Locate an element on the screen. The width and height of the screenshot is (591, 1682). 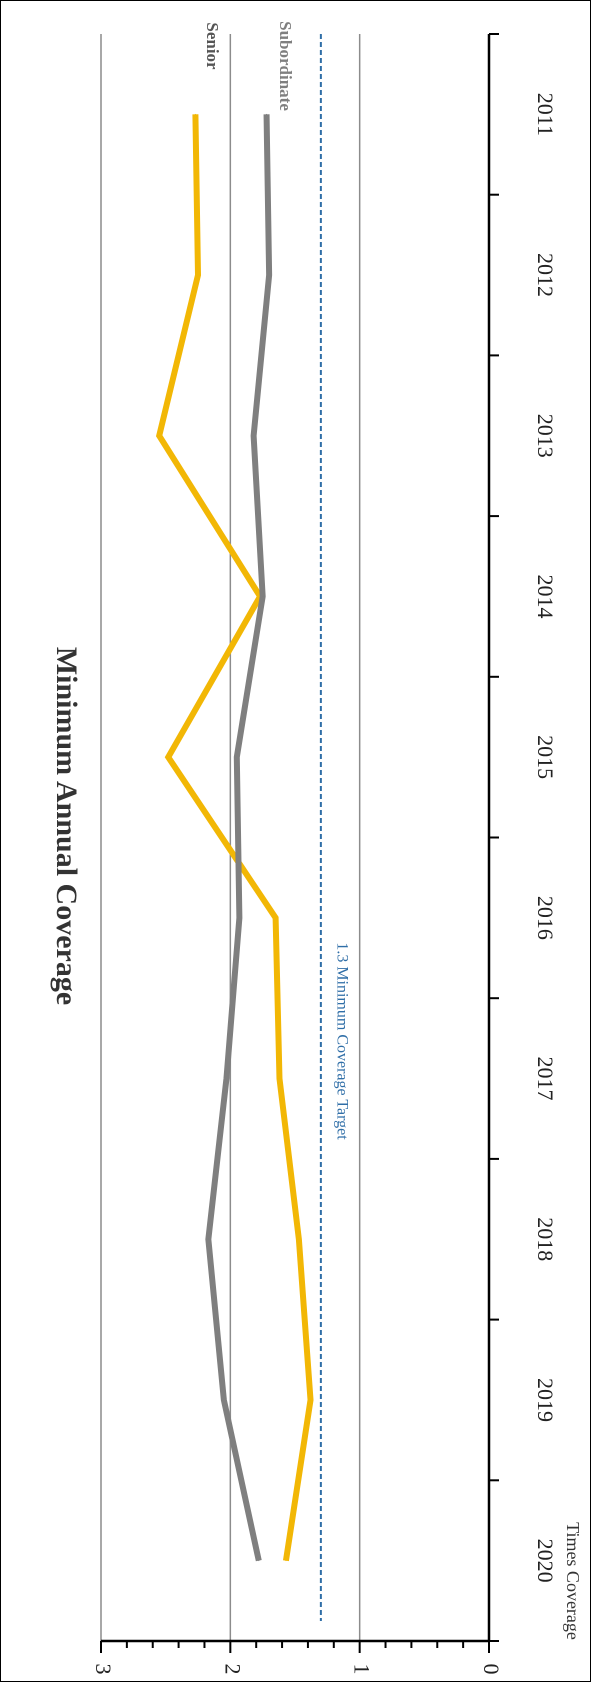
value-tick-label: 3 is located at coordinates (103, 1669).